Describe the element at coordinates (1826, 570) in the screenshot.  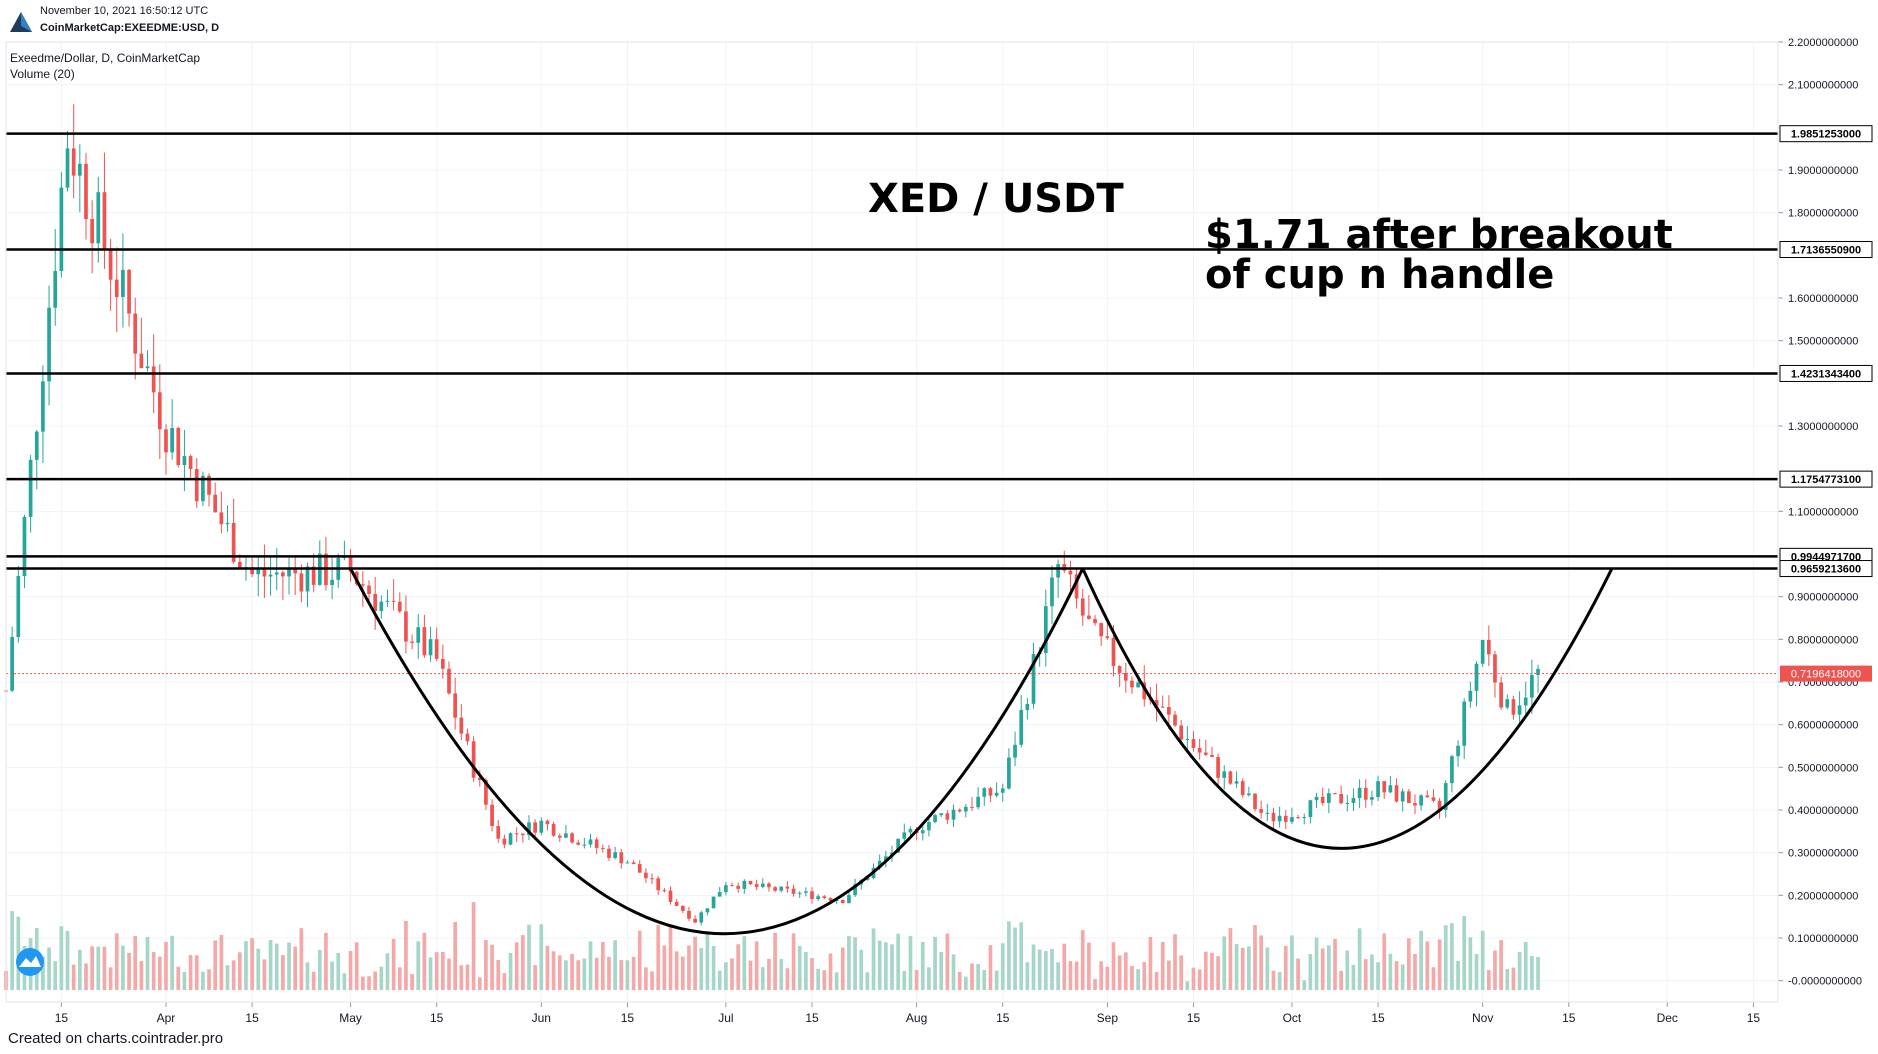
I see `level-label: 0.9659213600` at that location.